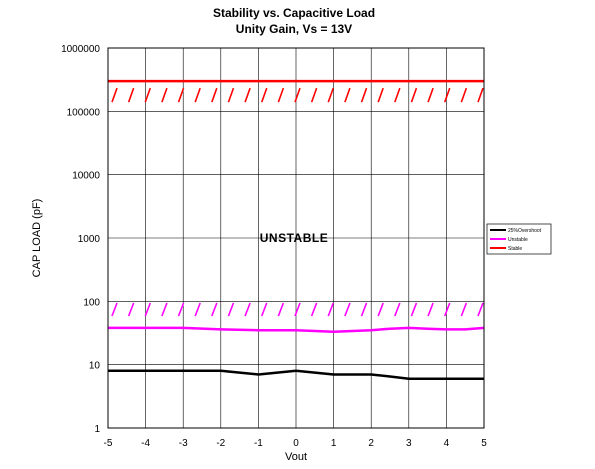 The image size is (595, 469). I want to click on black-series-line, so click(296, 374).